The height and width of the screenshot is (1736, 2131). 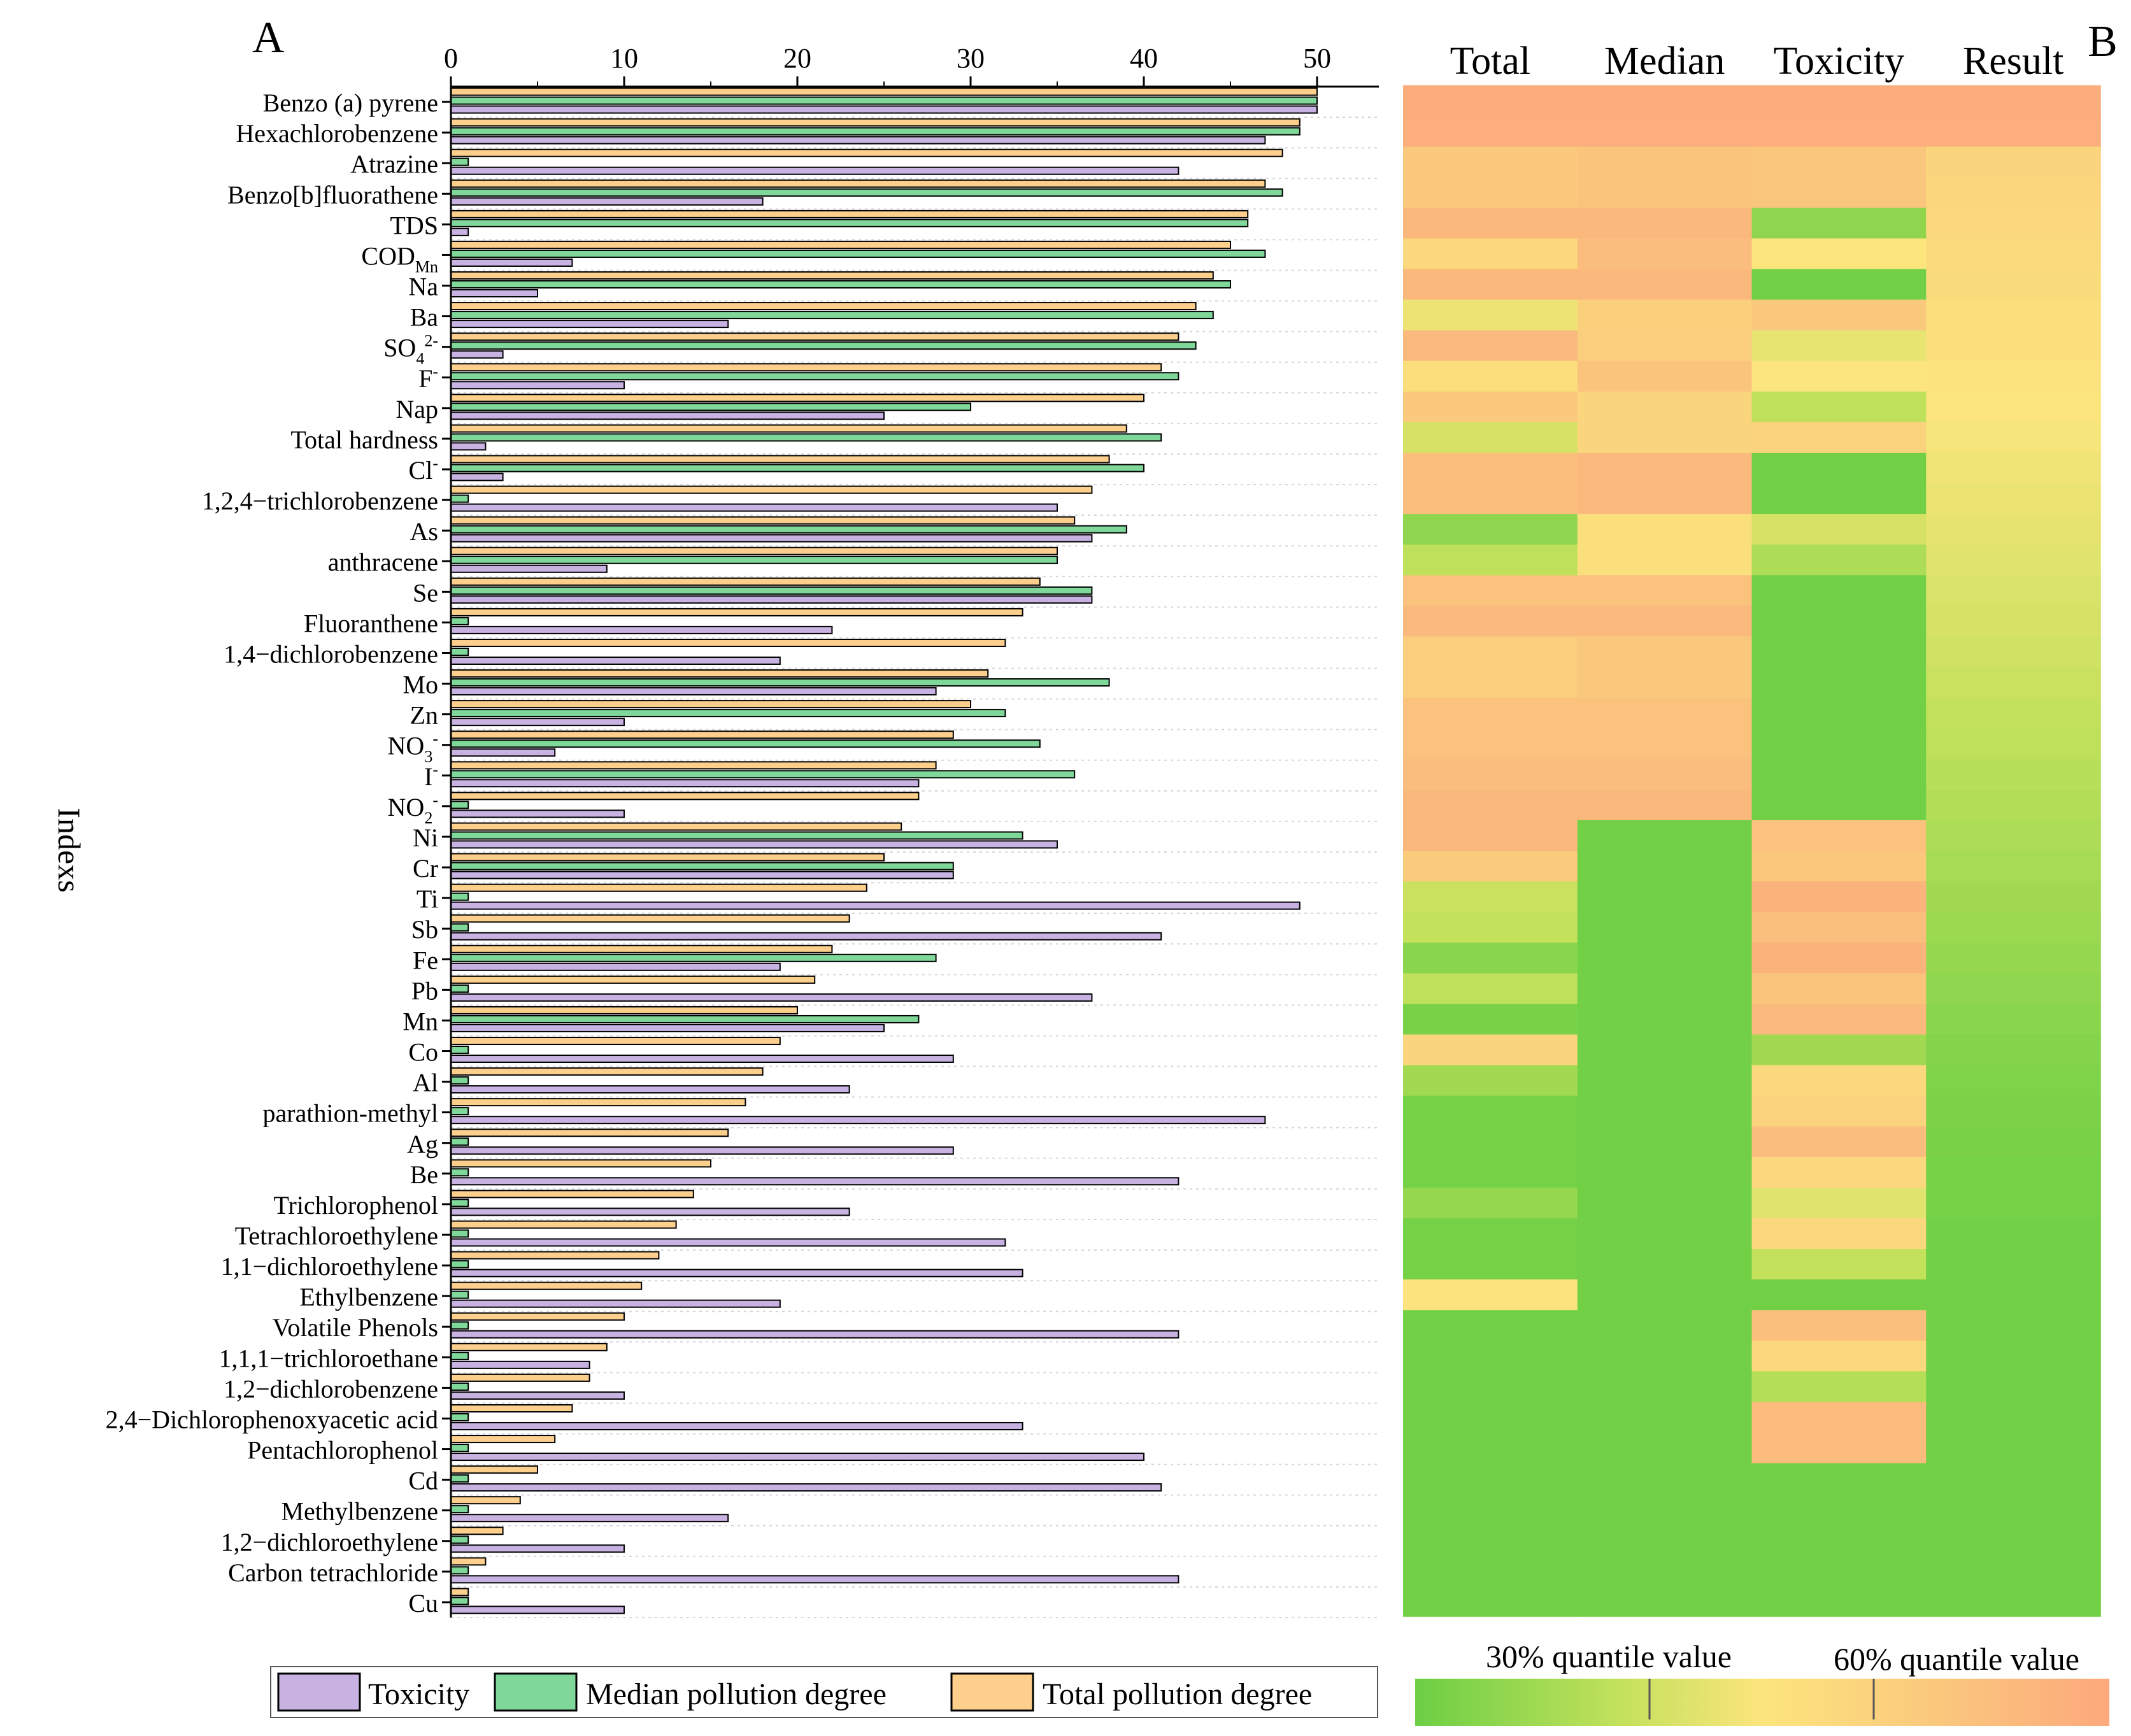 I want to click on category-label: Fluoranthene, so click(x=371, y=623).